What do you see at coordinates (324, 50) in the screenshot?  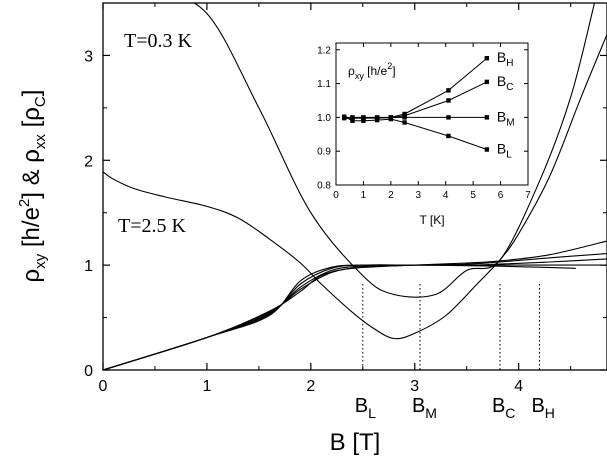 I see `inset-y-tick-label-4: 1.2` at bounding box center [324, 50].